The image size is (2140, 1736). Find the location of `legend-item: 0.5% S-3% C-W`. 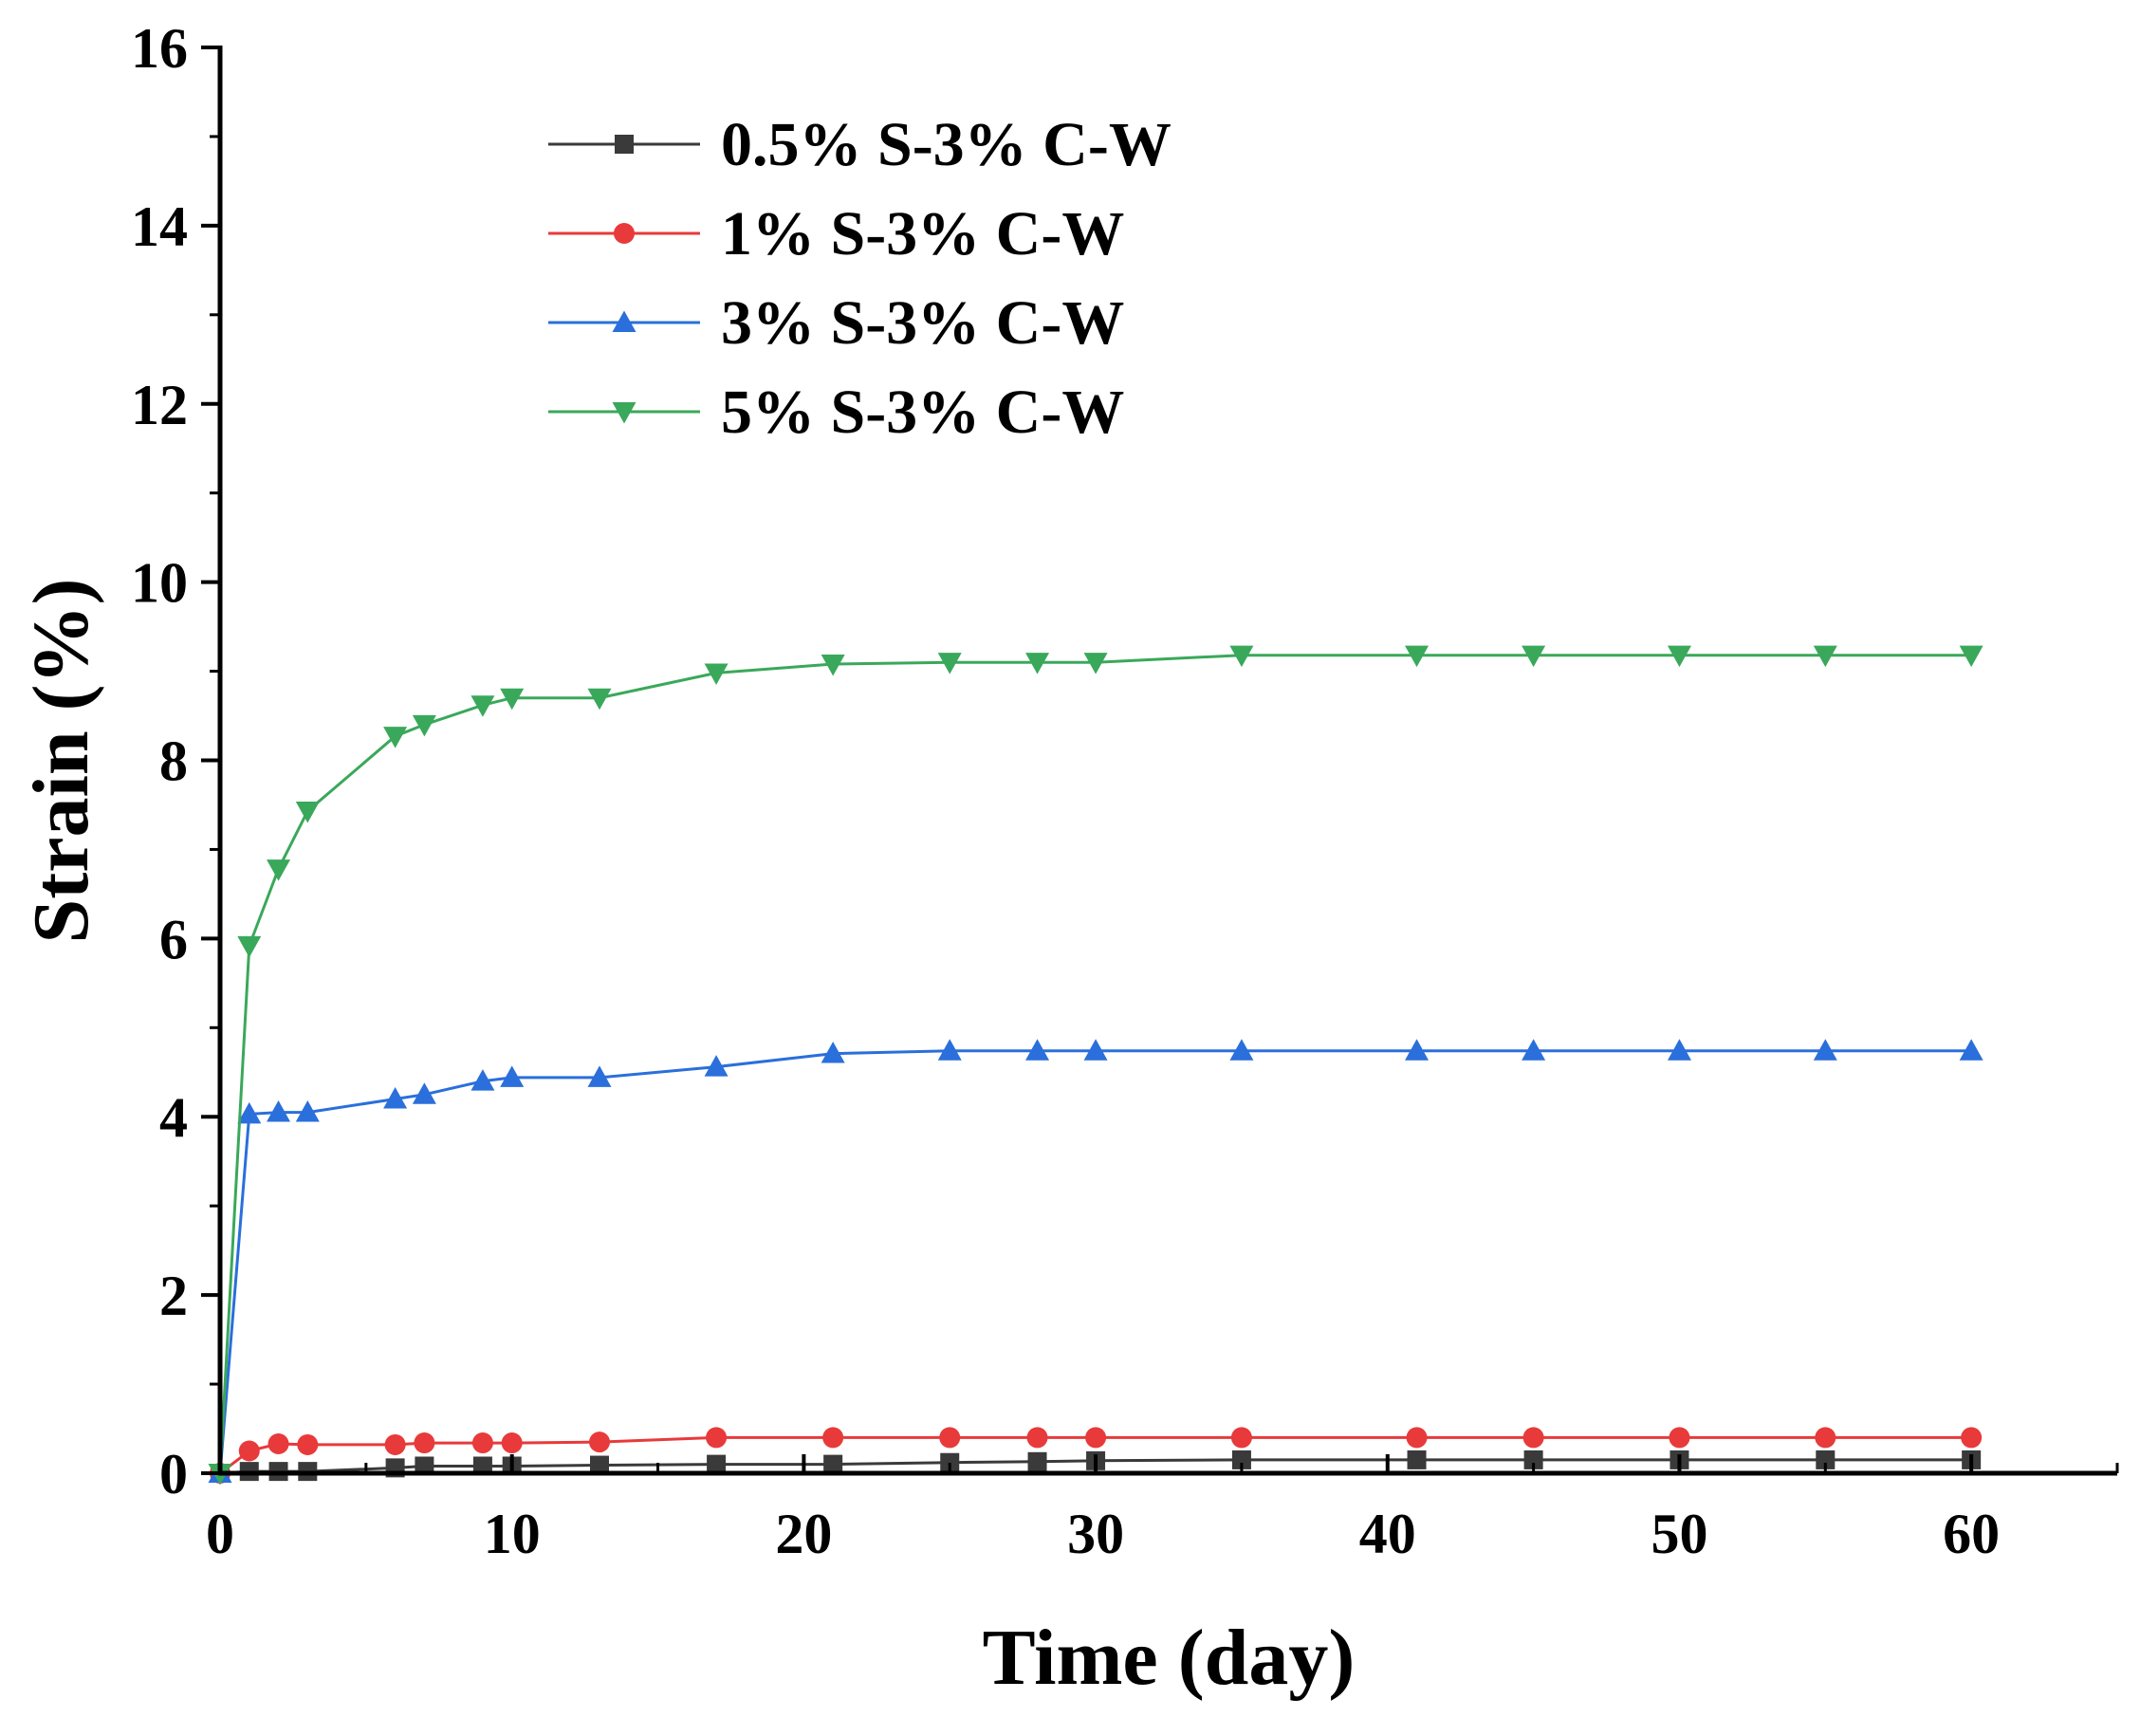

legend-item: 0.5% S-3% C-W is located at coordinates (859, 144).